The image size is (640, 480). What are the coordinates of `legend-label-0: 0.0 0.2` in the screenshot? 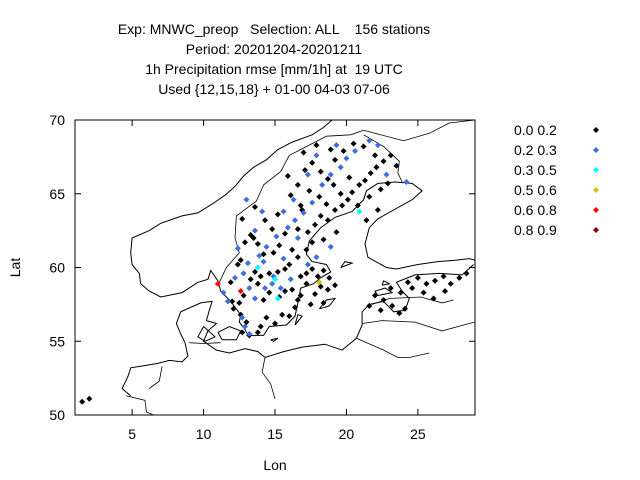 It's located at (535, 130).